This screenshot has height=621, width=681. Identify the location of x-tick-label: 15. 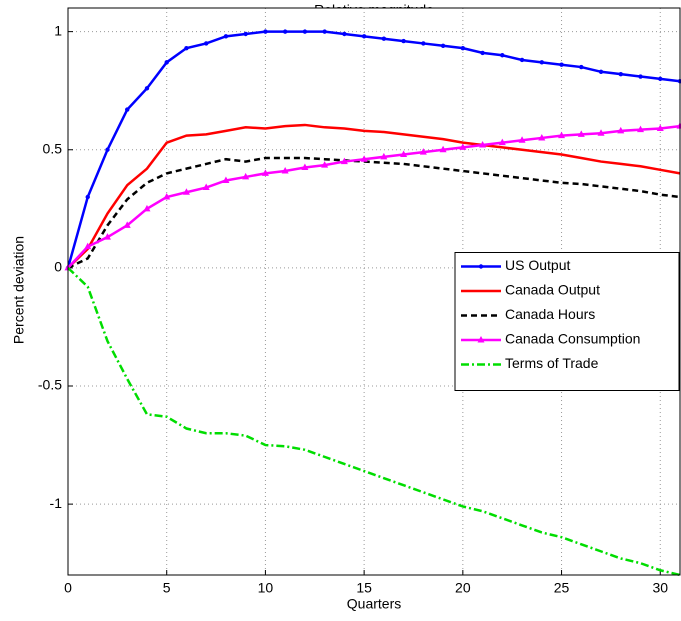
(364, 588).